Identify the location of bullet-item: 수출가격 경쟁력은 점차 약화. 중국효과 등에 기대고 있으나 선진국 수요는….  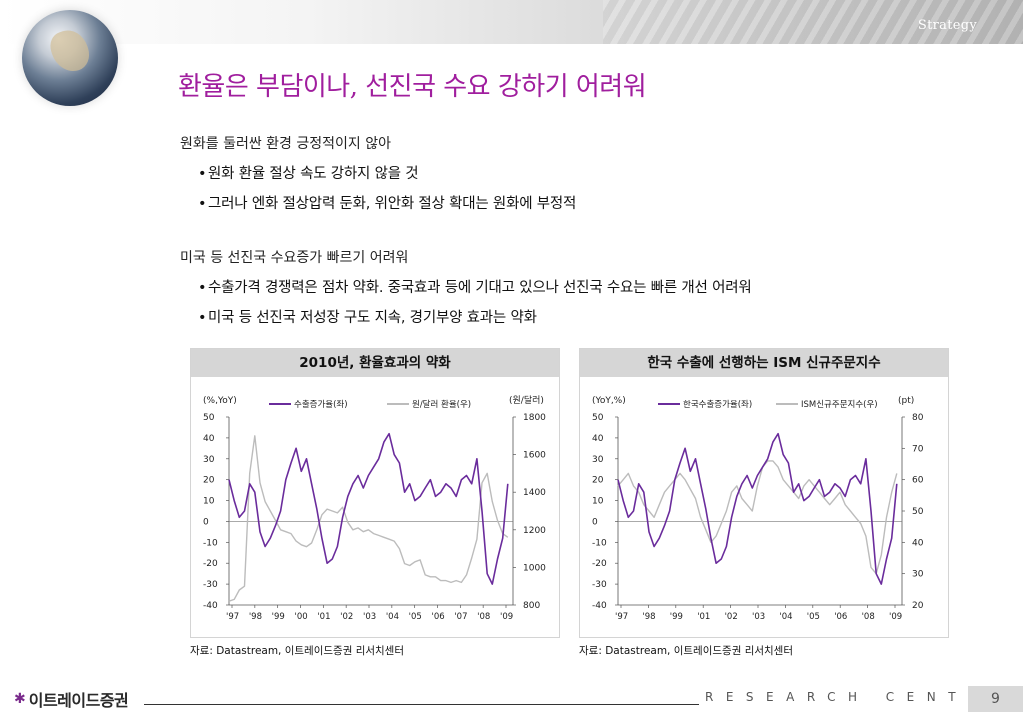
(475, 286).